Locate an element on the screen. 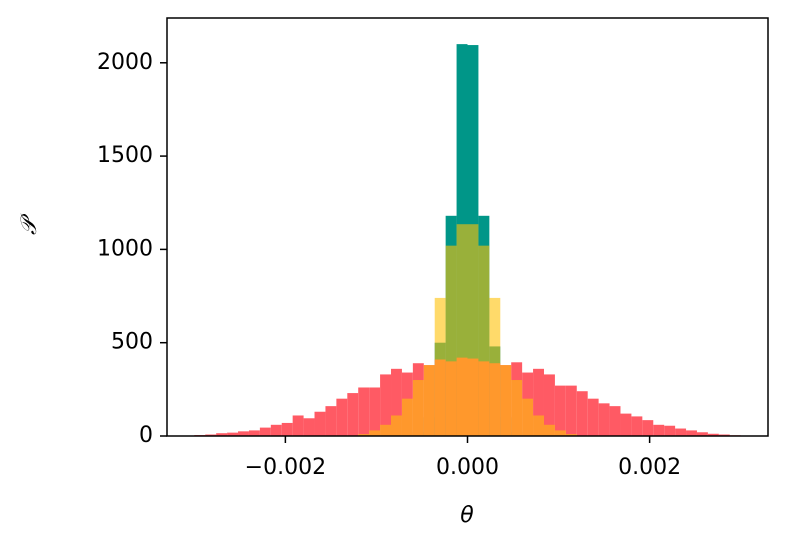  y-axis-label: 𝒫 is located at coordinates (29, 224).